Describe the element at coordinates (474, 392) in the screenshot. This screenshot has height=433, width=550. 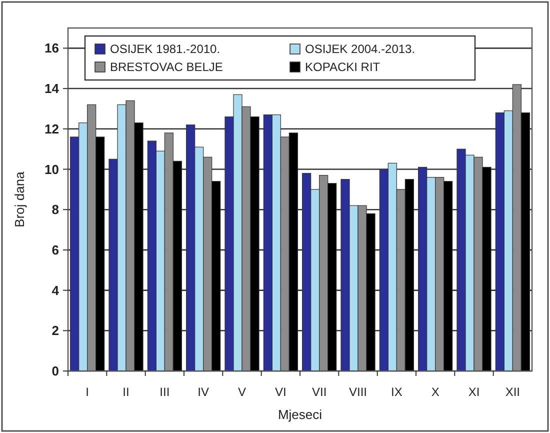
I see `x-tick-label: XI` at that location.